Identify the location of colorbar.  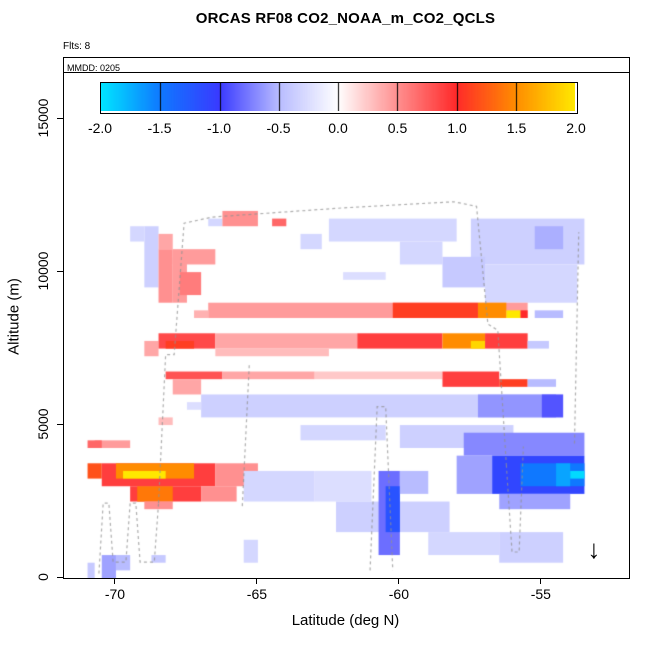
(339, 98).